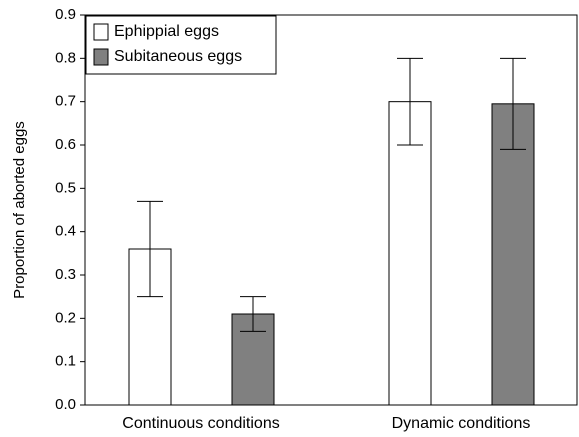  Describe the element at coordinates (65, 101) in the screenshot. I see `y-tick-label: 0.7` at that location.